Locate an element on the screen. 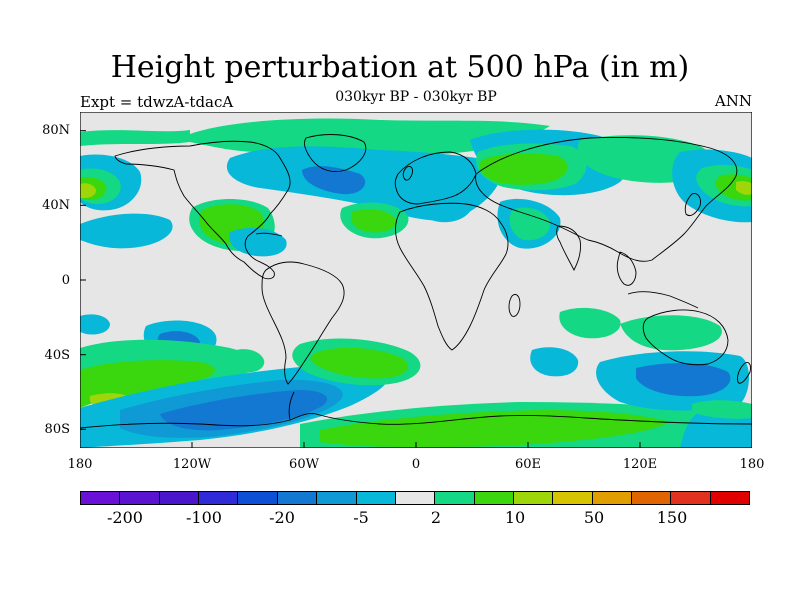  lat-label-40s: 40S is located at coordinates (57, 355).